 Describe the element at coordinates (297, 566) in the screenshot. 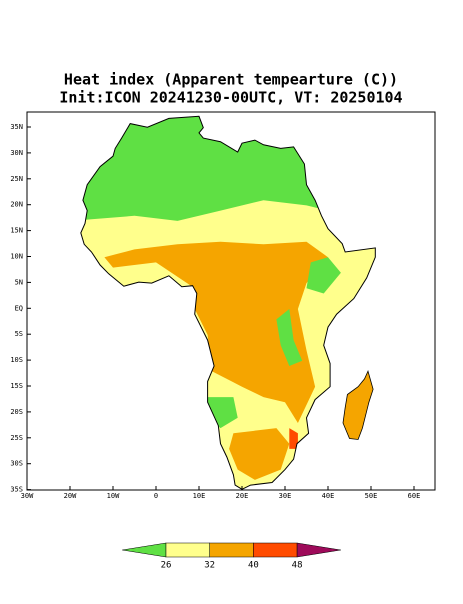

I see `colorbar-label: 48` at that location.